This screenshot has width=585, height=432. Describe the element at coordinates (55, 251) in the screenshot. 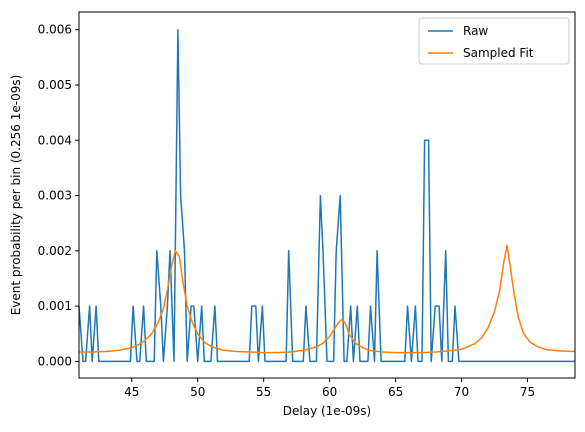

I see `y-tick-label: 0.002` at that location.